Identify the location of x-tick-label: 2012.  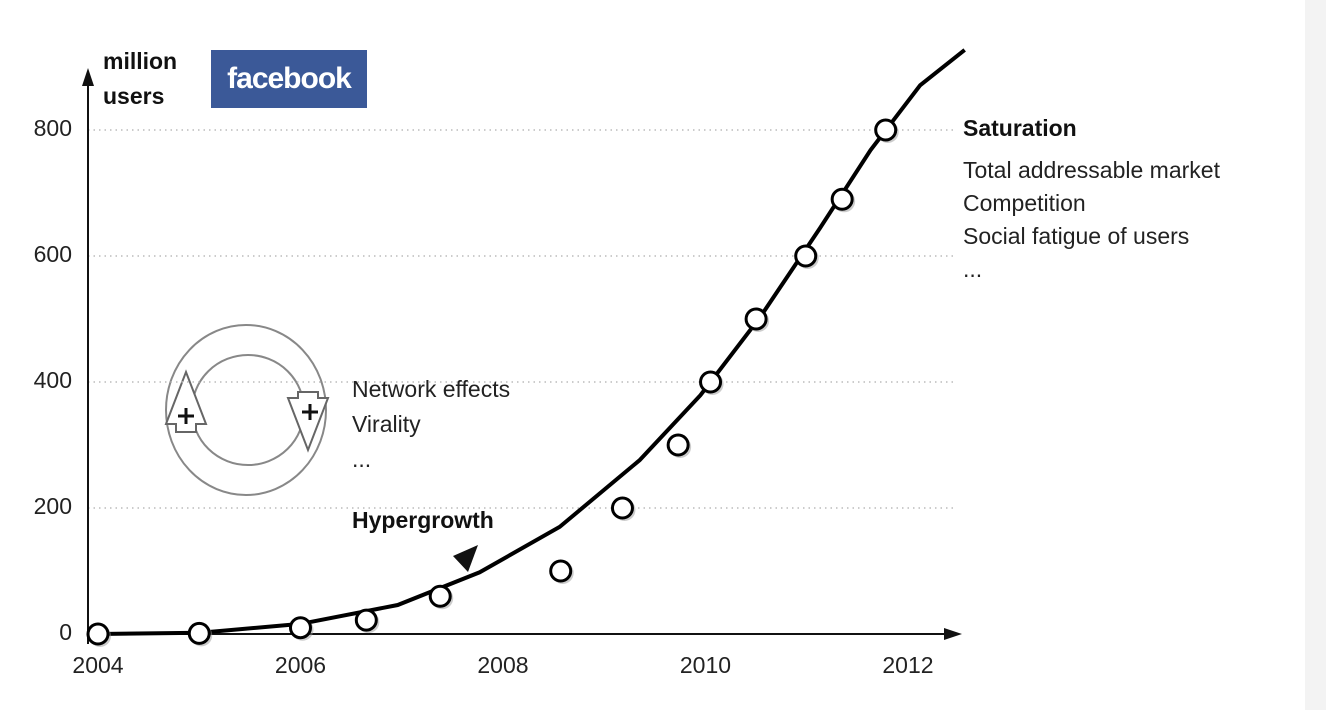
(907, 665).